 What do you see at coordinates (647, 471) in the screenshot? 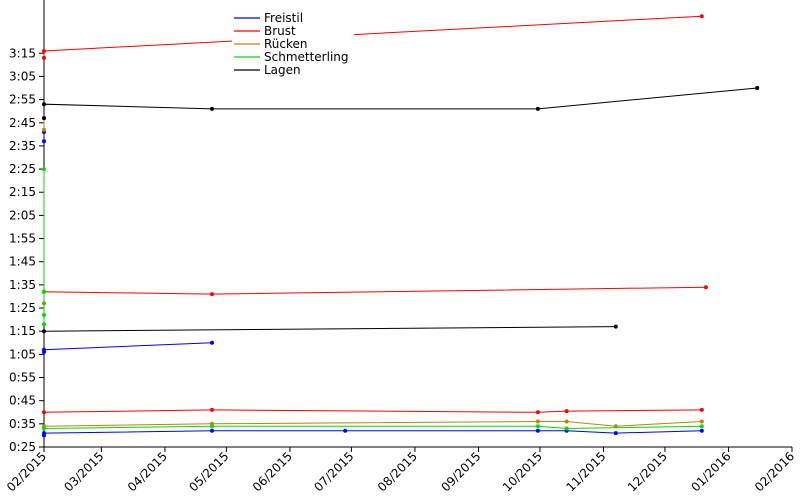
I see `x-tick-label: 12/2015` at bounding box center [647, 471].